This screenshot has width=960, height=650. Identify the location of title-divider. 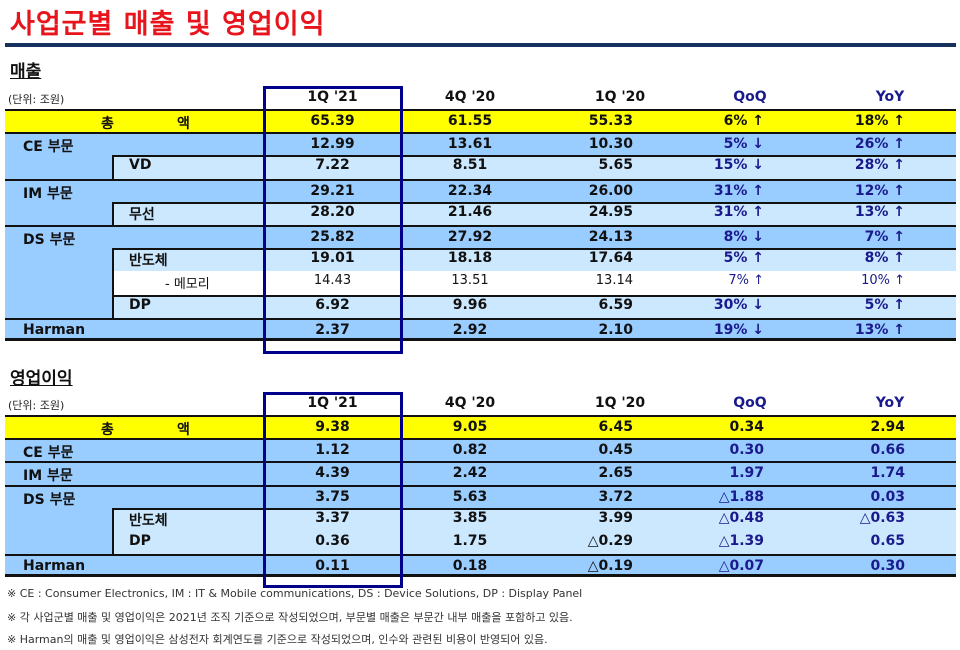
(480, 45).